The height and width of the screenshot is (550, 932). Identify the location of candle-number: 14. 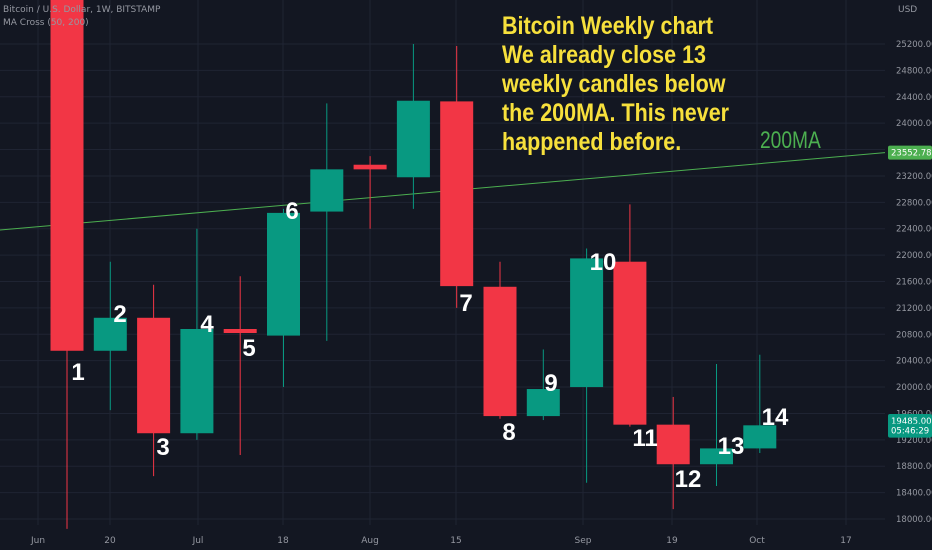
(775, 417).